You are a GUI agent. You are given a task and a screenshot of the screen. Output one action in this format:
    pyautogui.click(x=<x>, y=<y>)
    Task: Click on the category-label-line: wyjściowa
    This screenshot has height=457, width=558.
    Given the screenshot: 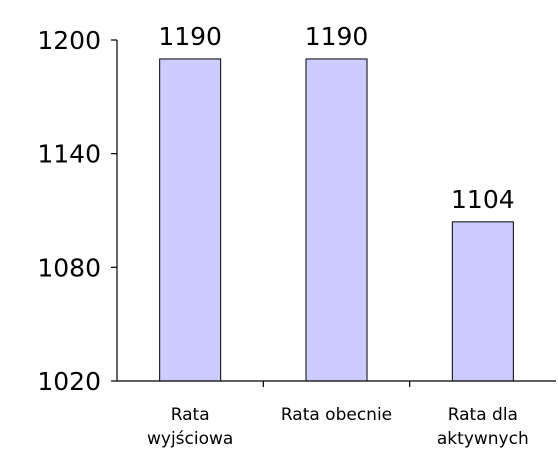 What is the action you would take?
    pyautogui.click(x=190, y=439)
    